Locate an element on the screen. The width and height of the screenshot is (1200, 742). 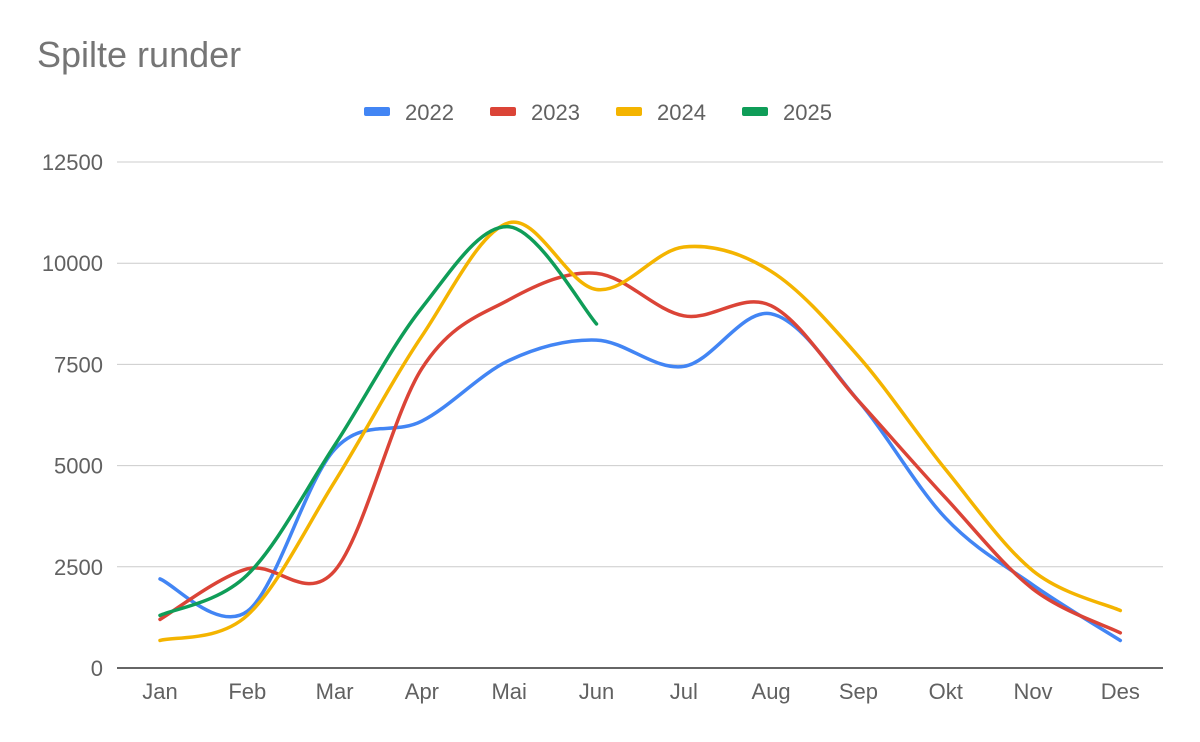
y-axis: 0 2500 5000 7500 10000 12500 is located at coordinates (72, 415).